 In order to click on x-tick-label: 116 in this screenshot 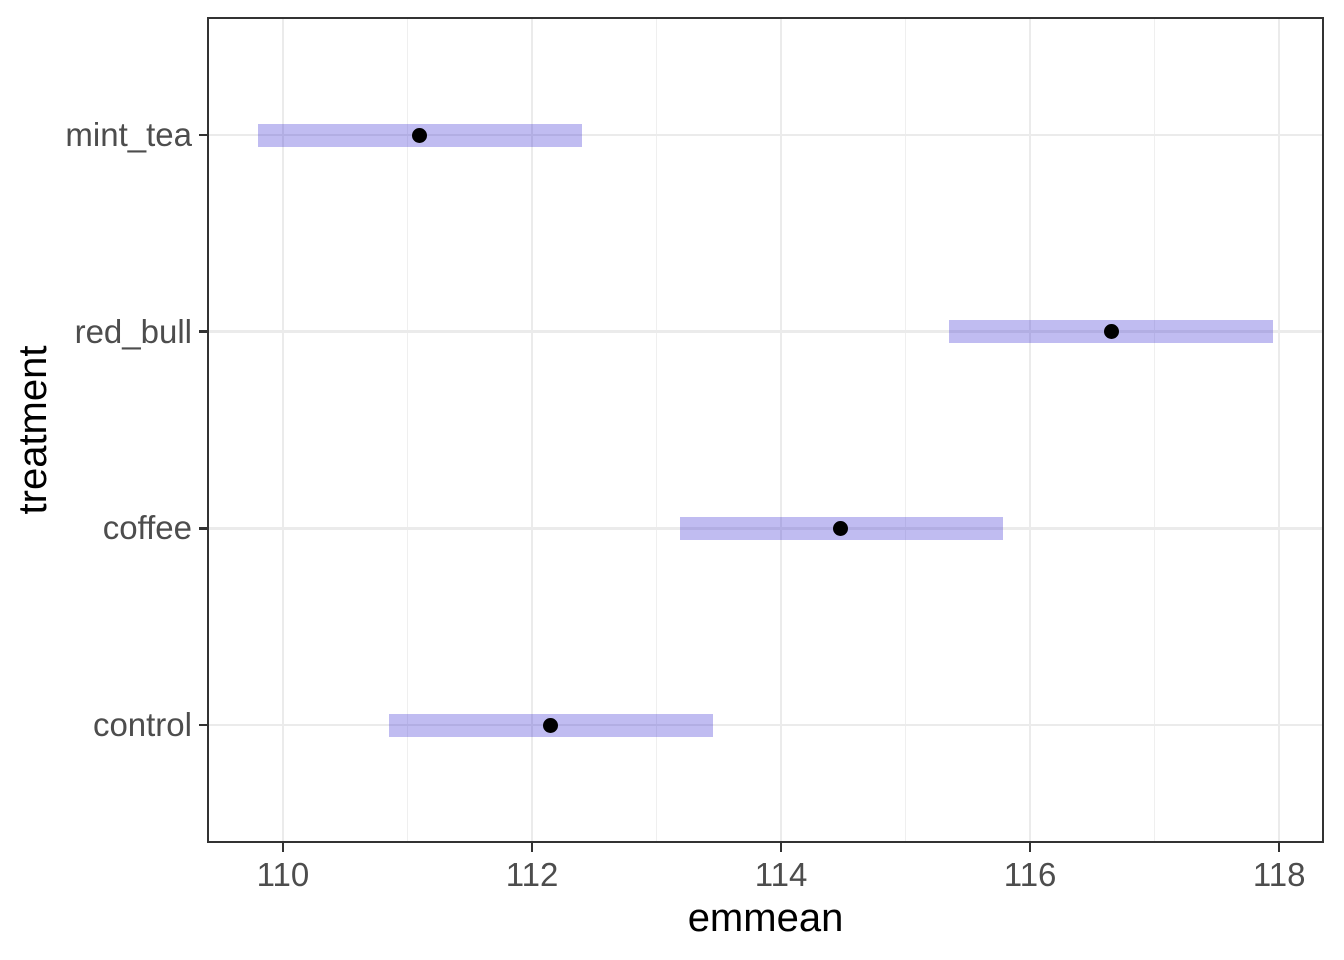, I will do `click(1030, 874)`.